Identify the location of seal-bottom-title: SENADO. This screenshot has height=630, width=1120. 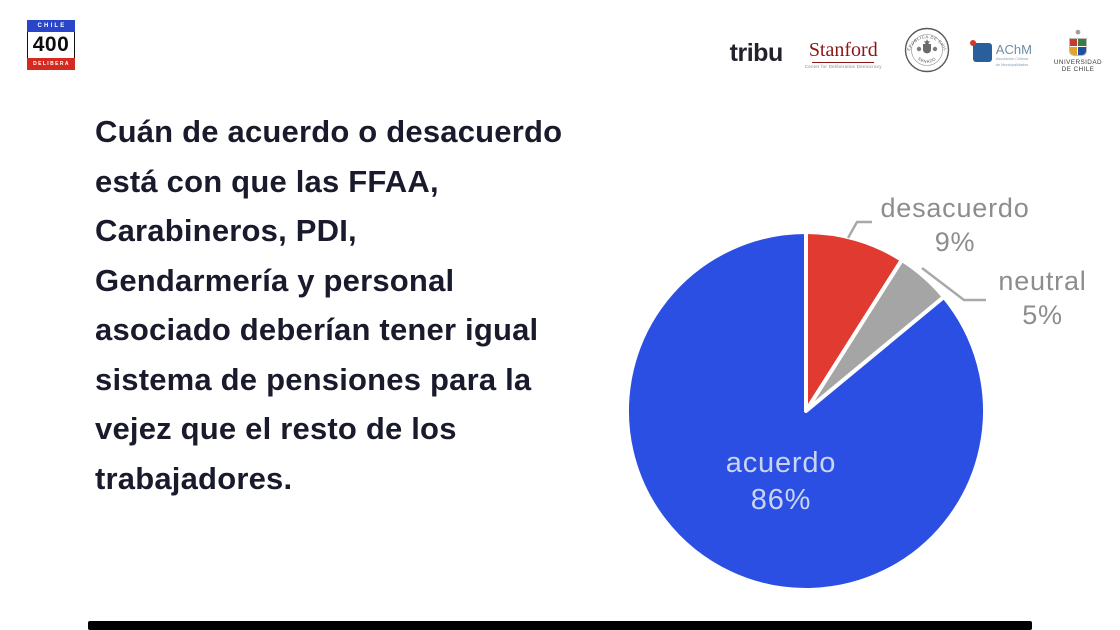
(927, 60).